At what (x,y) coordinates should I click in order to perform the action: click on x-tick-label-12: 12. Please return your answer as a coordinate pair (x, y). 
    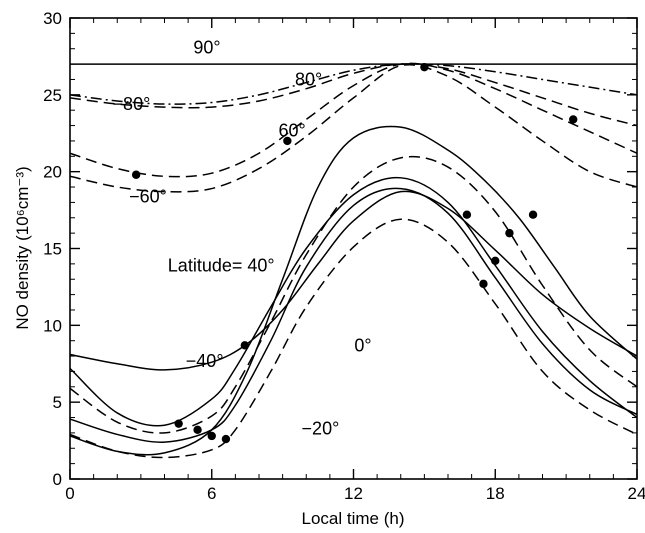
    Looking at the image, I should click on (353, 493).